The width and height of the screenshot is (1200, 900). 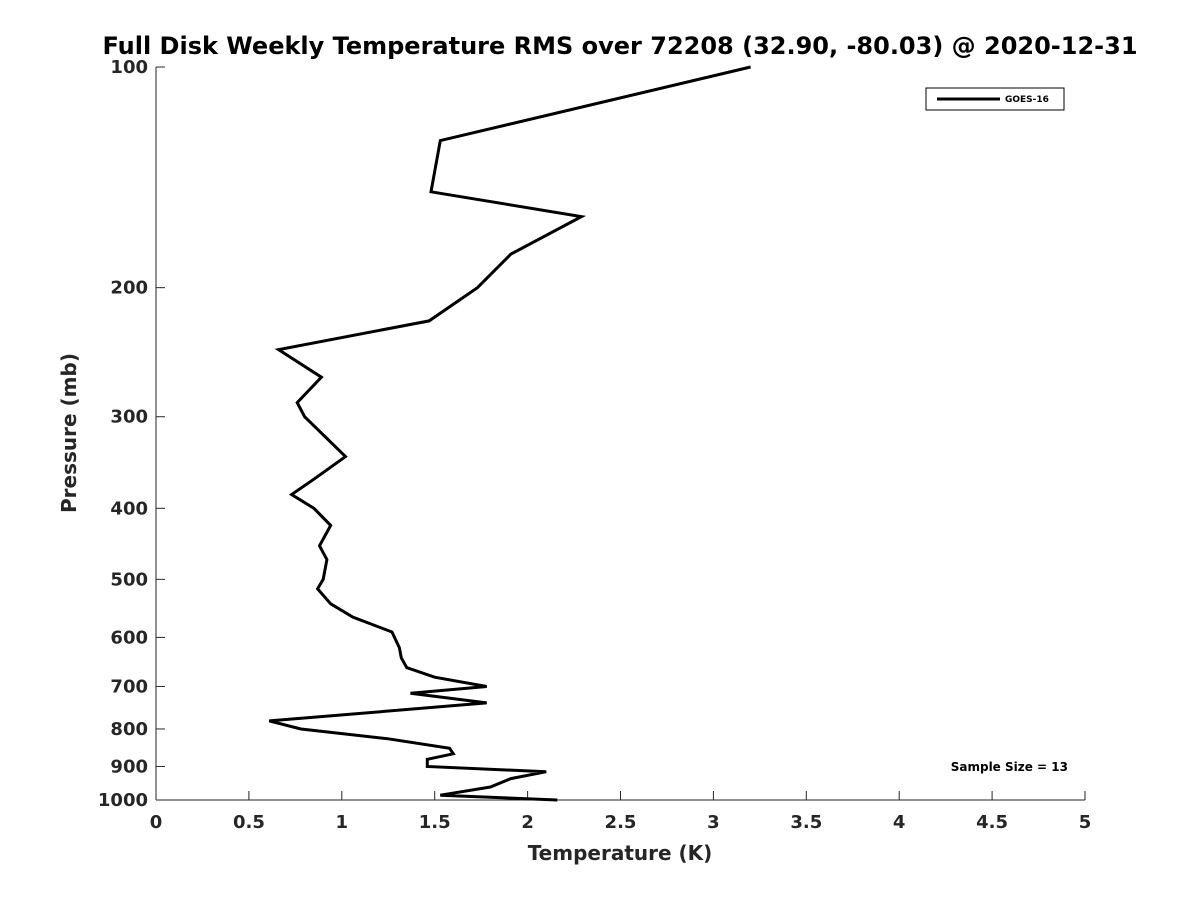 I want to click on x-tick-label: 5, so click(x=1085, y=822).